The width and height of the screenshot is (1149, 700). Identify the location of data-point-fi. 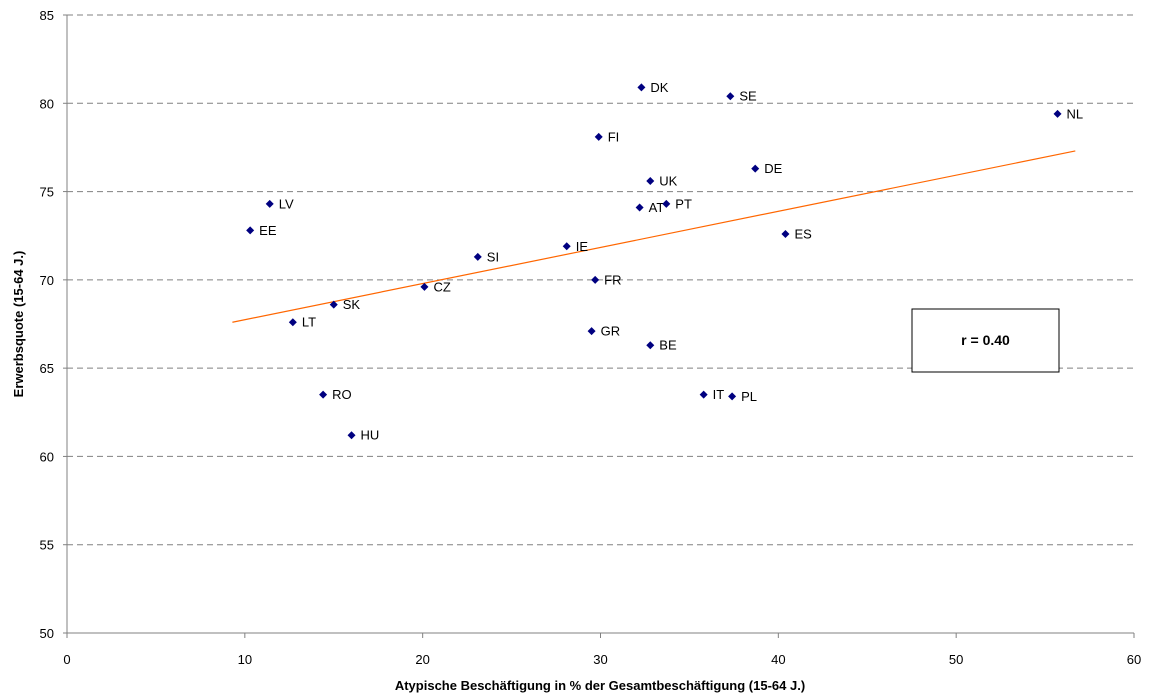
(598, 136).